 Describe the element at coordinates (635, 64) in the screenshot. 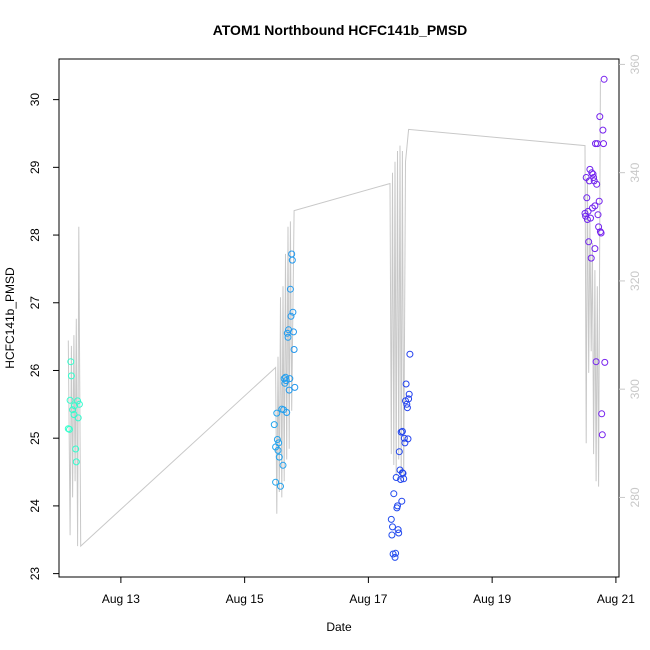

I see `secondary-y-tick-label: 360` at that location.